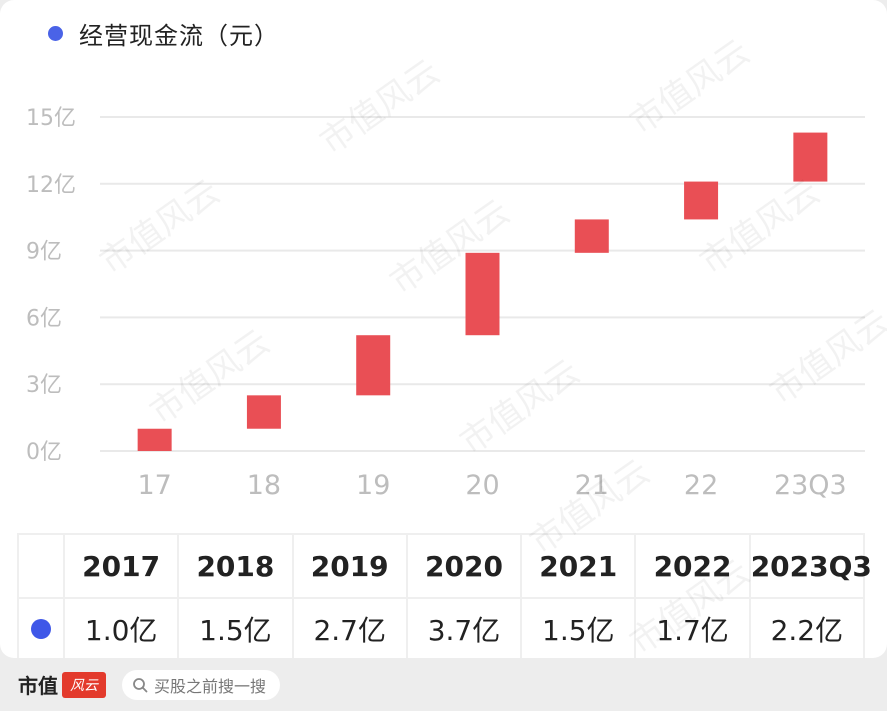  I want to click on y-tick-label: 15亿, so click(51, 118).